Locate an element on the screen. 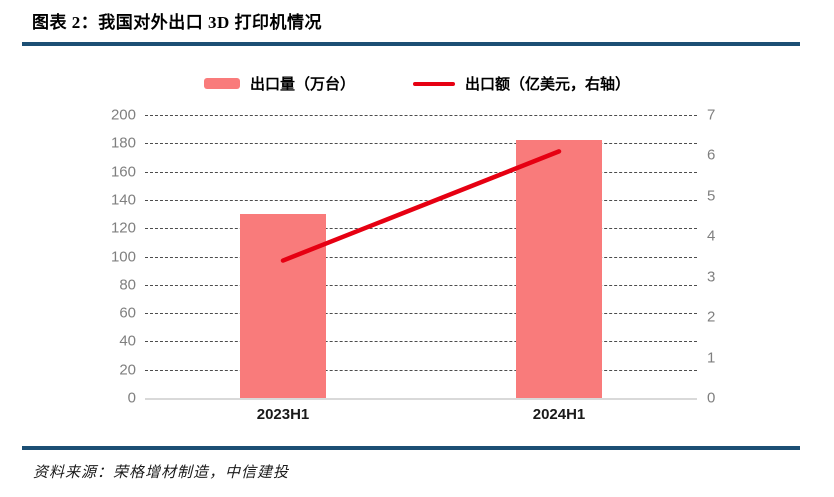 This screenshot has height=497, width=834. legend-item-line: 出口额（亿美元，右轴） is located at coordinates (521, 83).